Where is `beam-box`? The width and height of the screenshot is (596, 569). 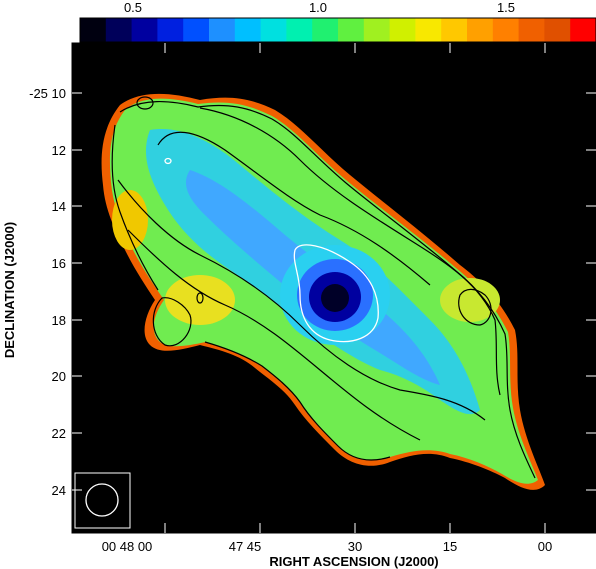 beam-box is located at coordinates (102, 500).